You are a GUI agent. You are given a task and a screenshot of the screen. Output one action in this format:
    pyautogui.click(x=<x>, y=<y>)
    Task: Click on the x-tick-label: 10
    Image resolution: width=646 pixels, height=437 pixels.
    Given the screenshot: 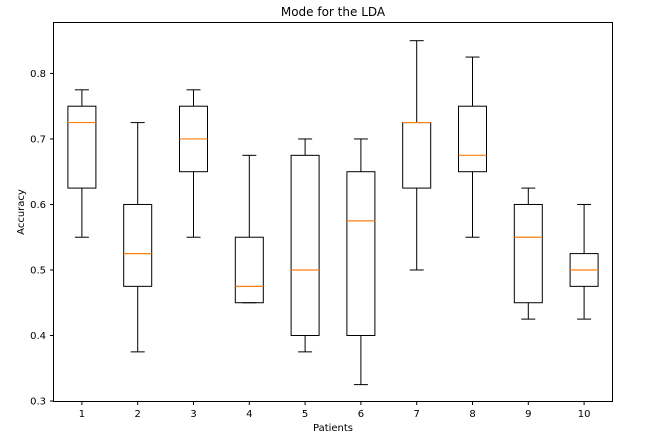 What is the action you would take?
    pyautogui.click(x=584, y=414)
    